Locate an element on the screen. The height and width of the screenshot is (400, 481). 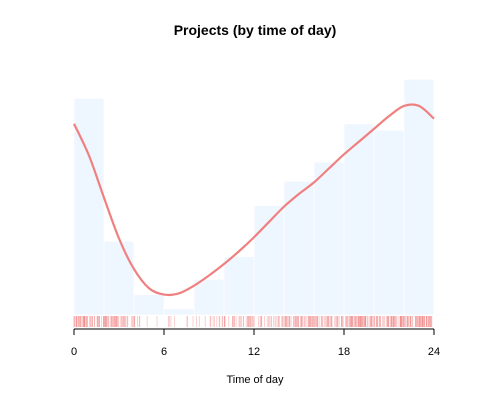
x-axis-title: Time of day is located at coordinates (255, 380).